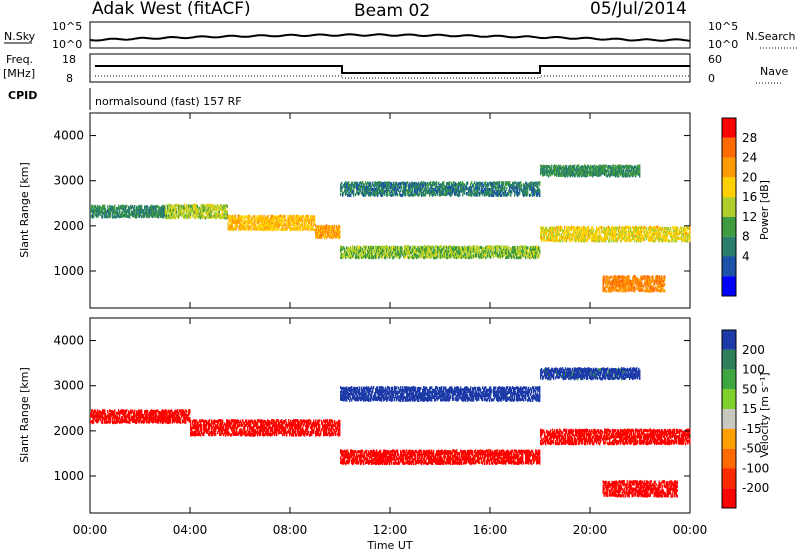 This screenshot has width=800, height=558. What do you see at coordinates (69, 59) in the screenshot?
I see `freq-tick-high: 18` at bounding box center [69, 59].